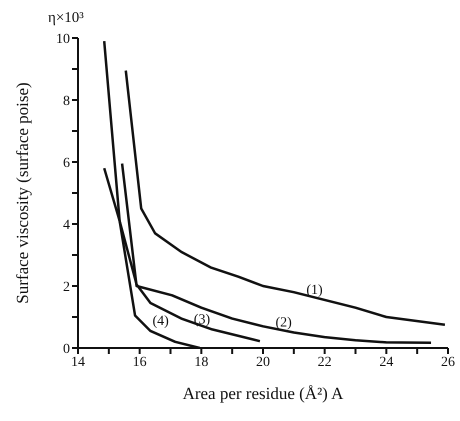 The height and width of the screenshot is (421, 460). Describe the element at coordinates (66, 101) in the screenshot. I see `y-tick-label: 8` at that location.